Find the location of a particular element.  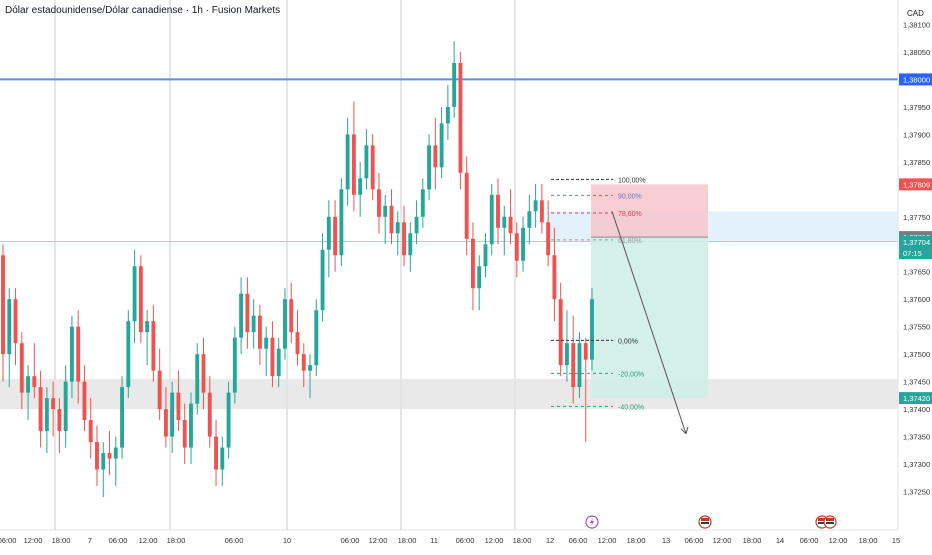

fib-level-label: -20,00% is located at coordinates (631, 374).